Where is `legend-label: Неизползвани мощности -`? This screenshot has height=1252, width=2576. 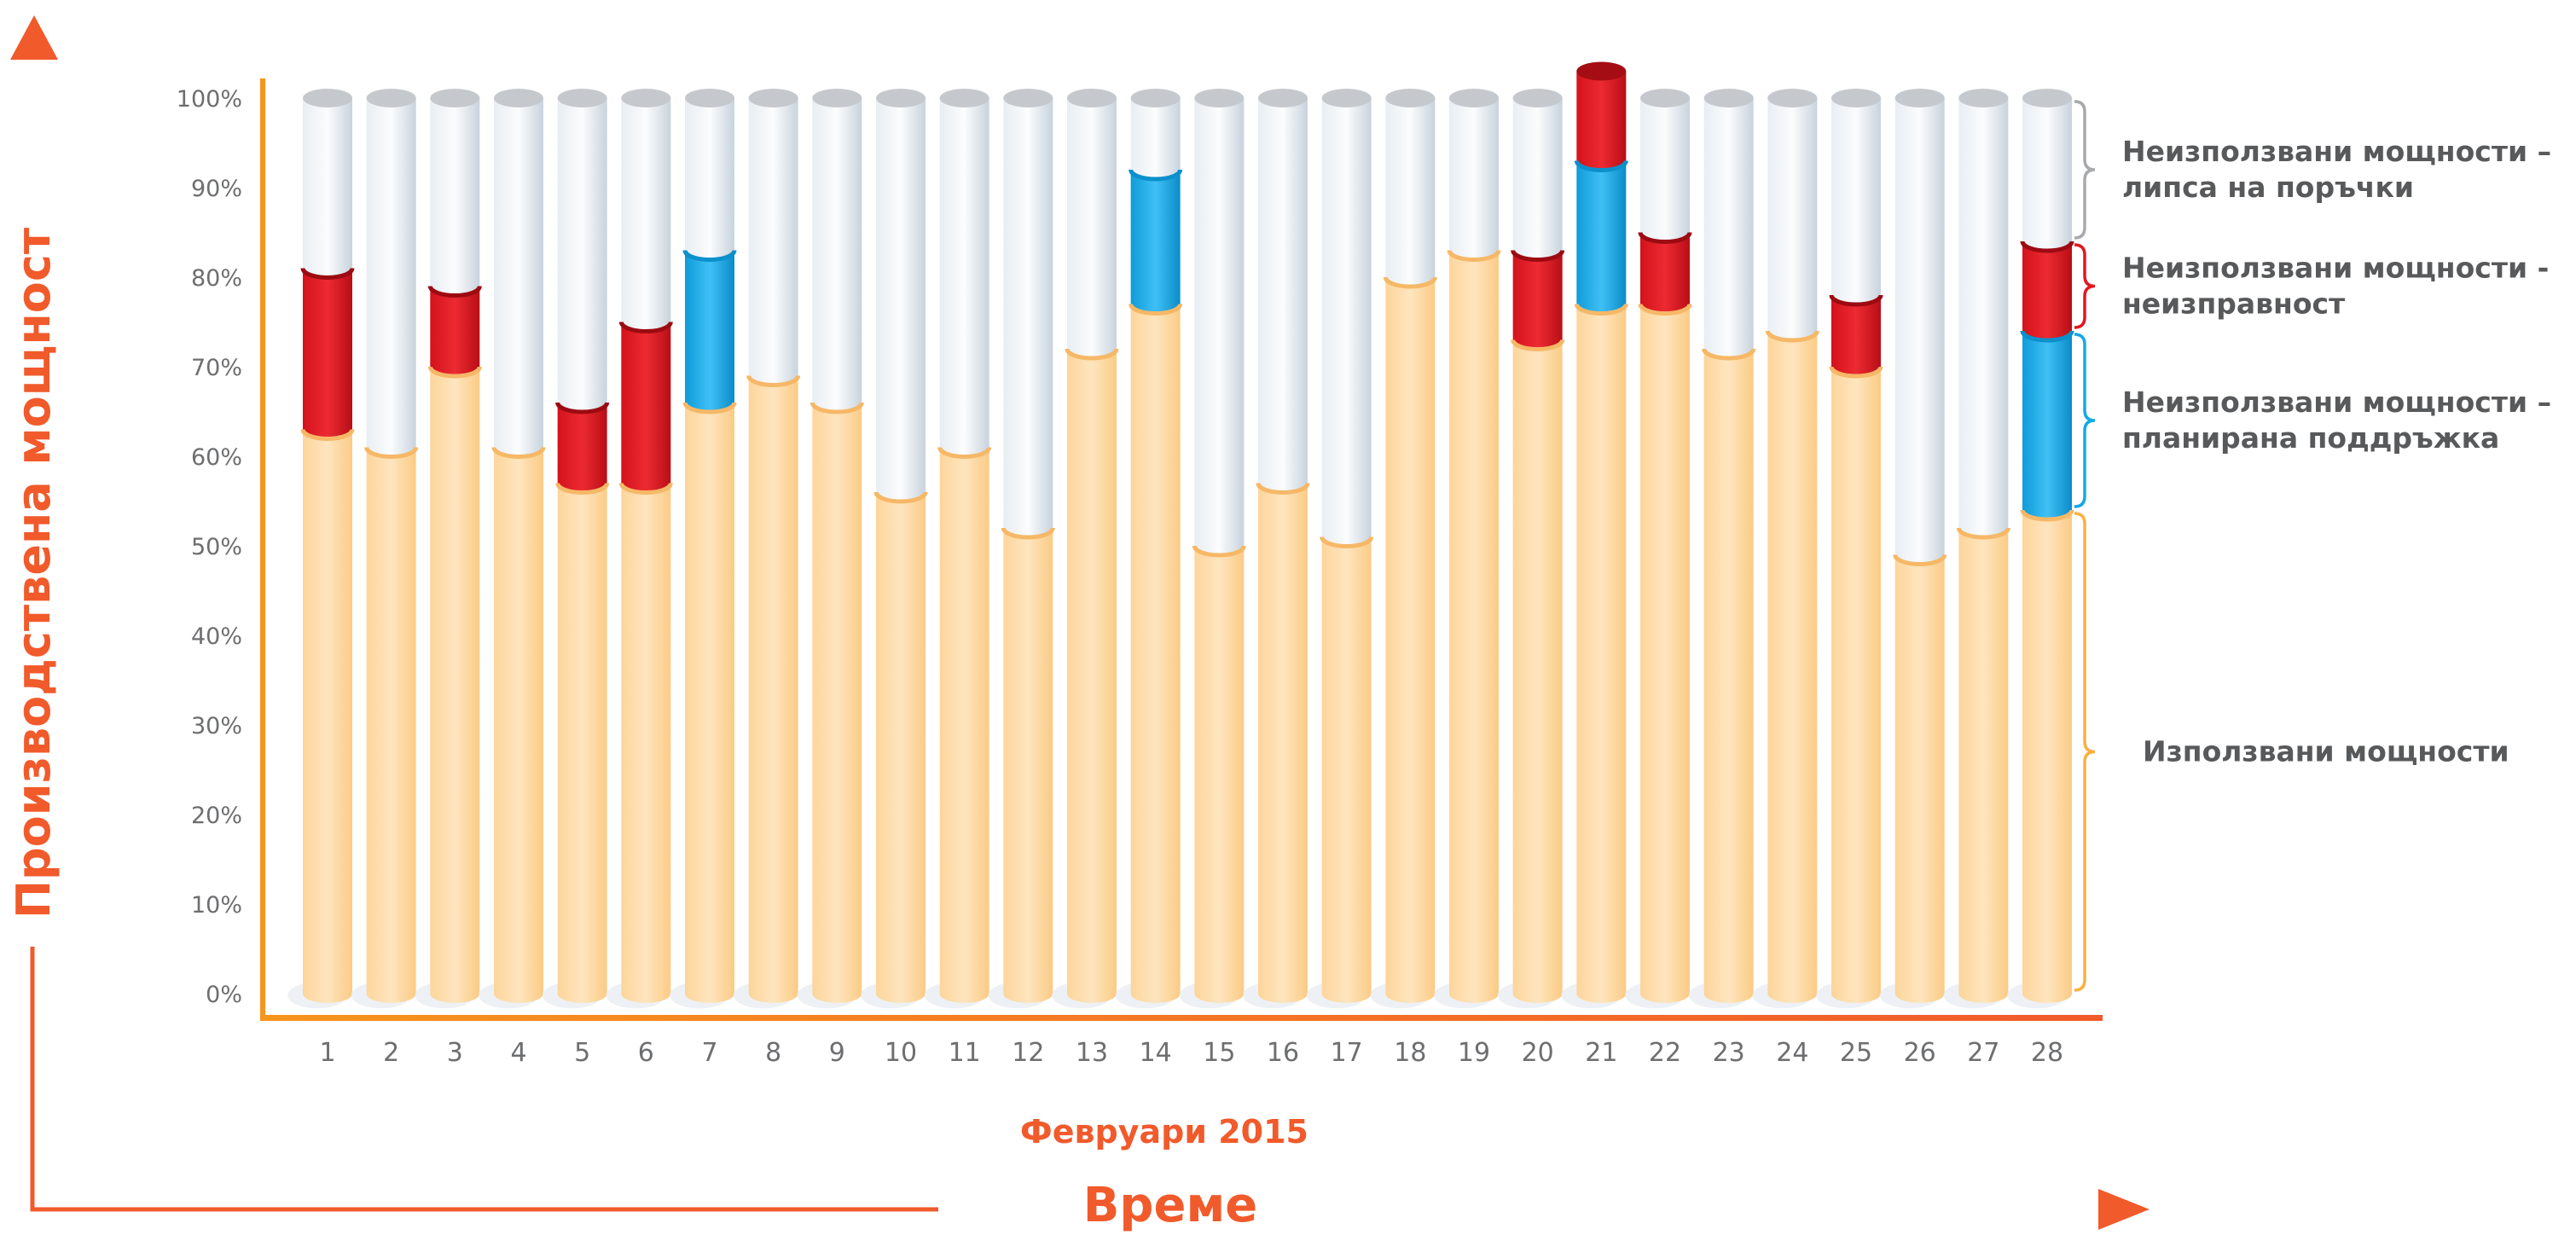 legend-label: Неизползвани мощности - is located at coordinates (2335, 268).